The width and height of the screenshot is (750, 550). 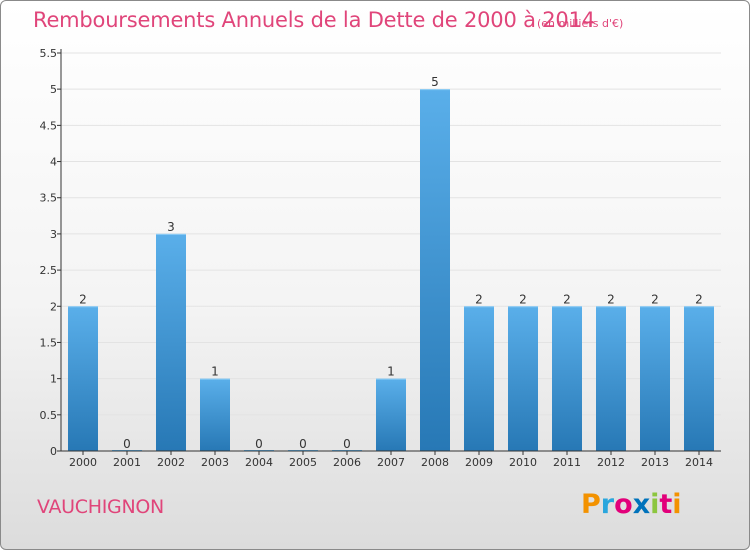 What do you see at coordinates (435, 82) in the screenshot?
I see `bar-value-label: 5` at bounding box center [435, 82].